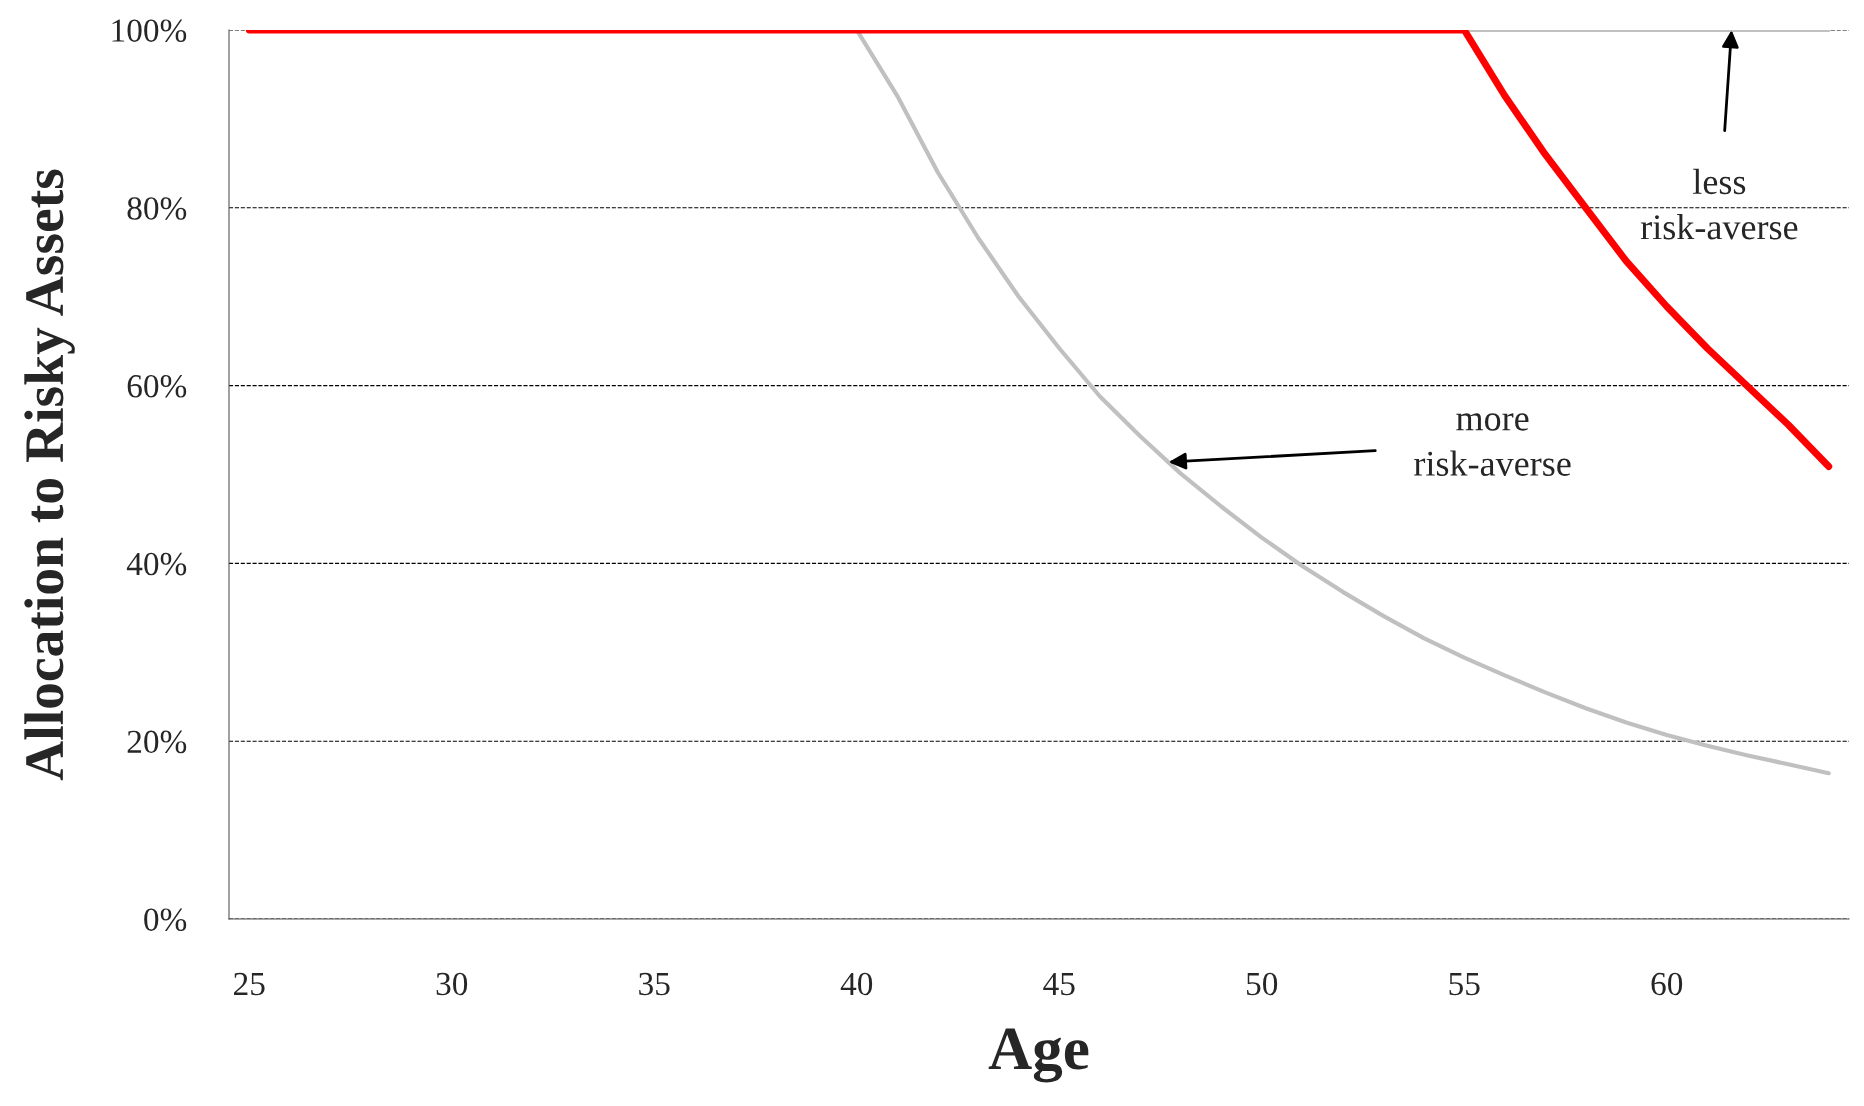 This screenshot has width=1864, height=1106. I want to click on x-tick-label: 25, so click(249, 984).